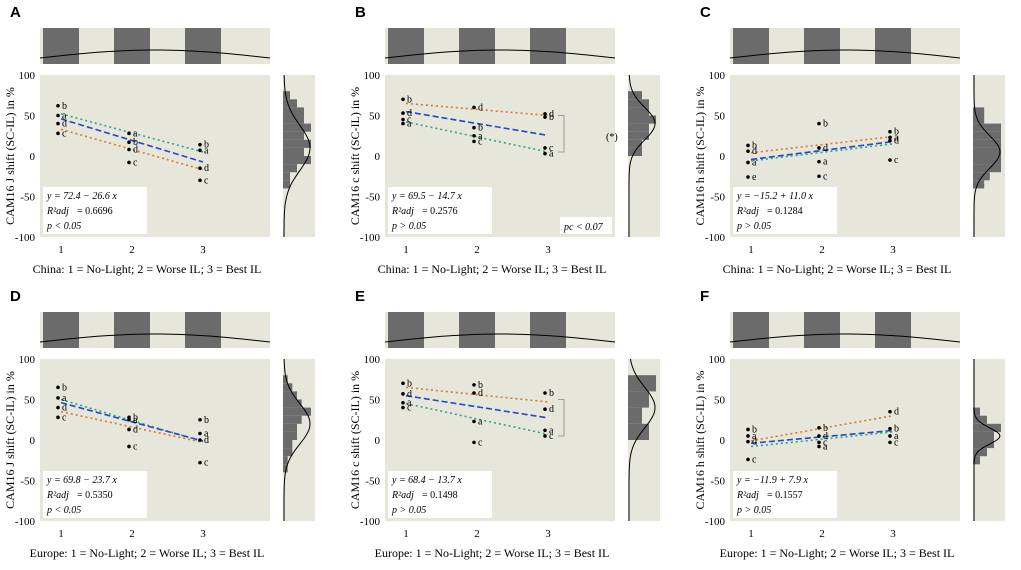 This screenshot has width=1021, height=570. Describe the element at coordinates (61, 250) in the screenshot. I see `x-tick-label: 1` at that location.